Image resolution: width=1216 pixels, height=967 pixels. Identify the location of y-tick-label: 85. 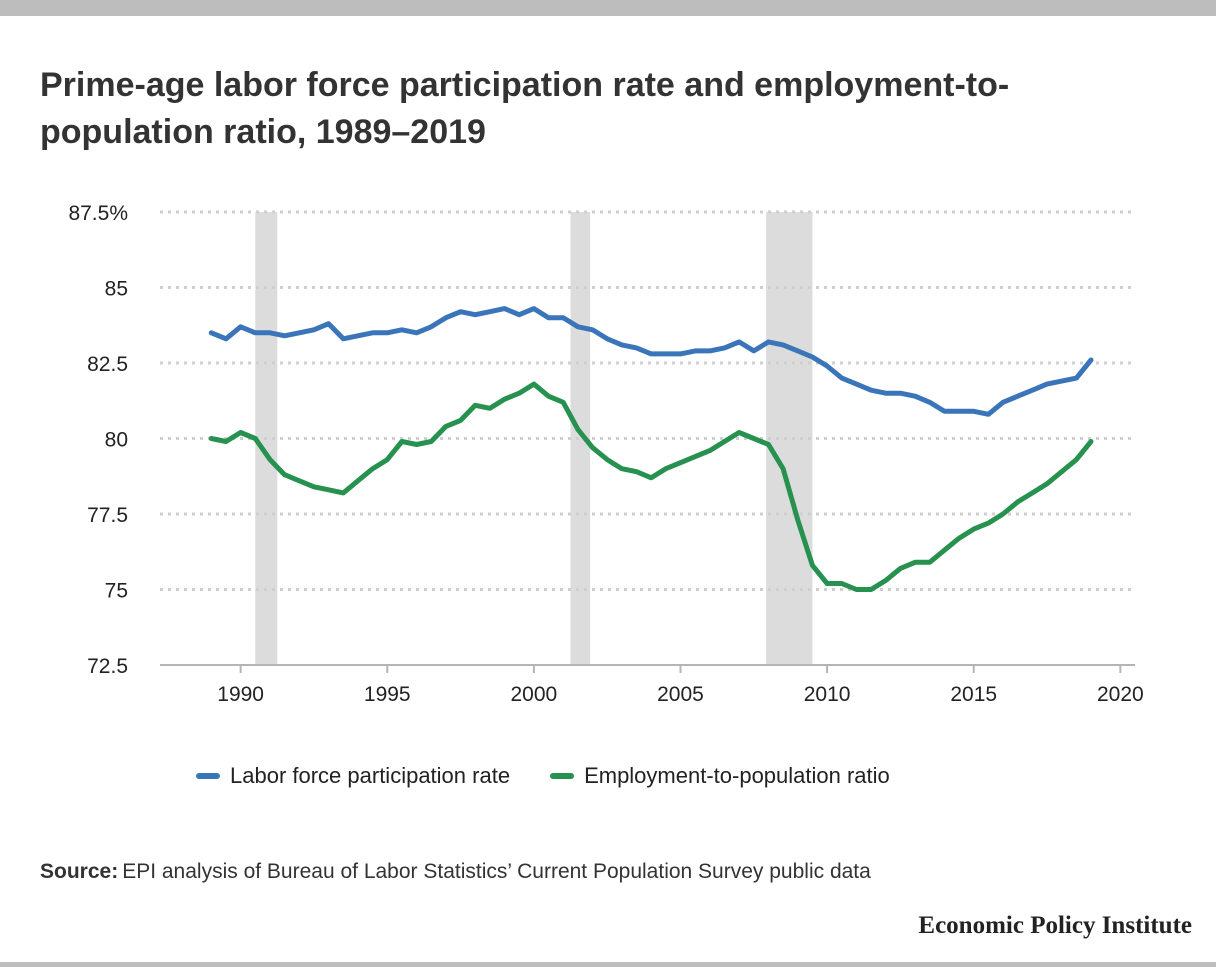
(116, 289).